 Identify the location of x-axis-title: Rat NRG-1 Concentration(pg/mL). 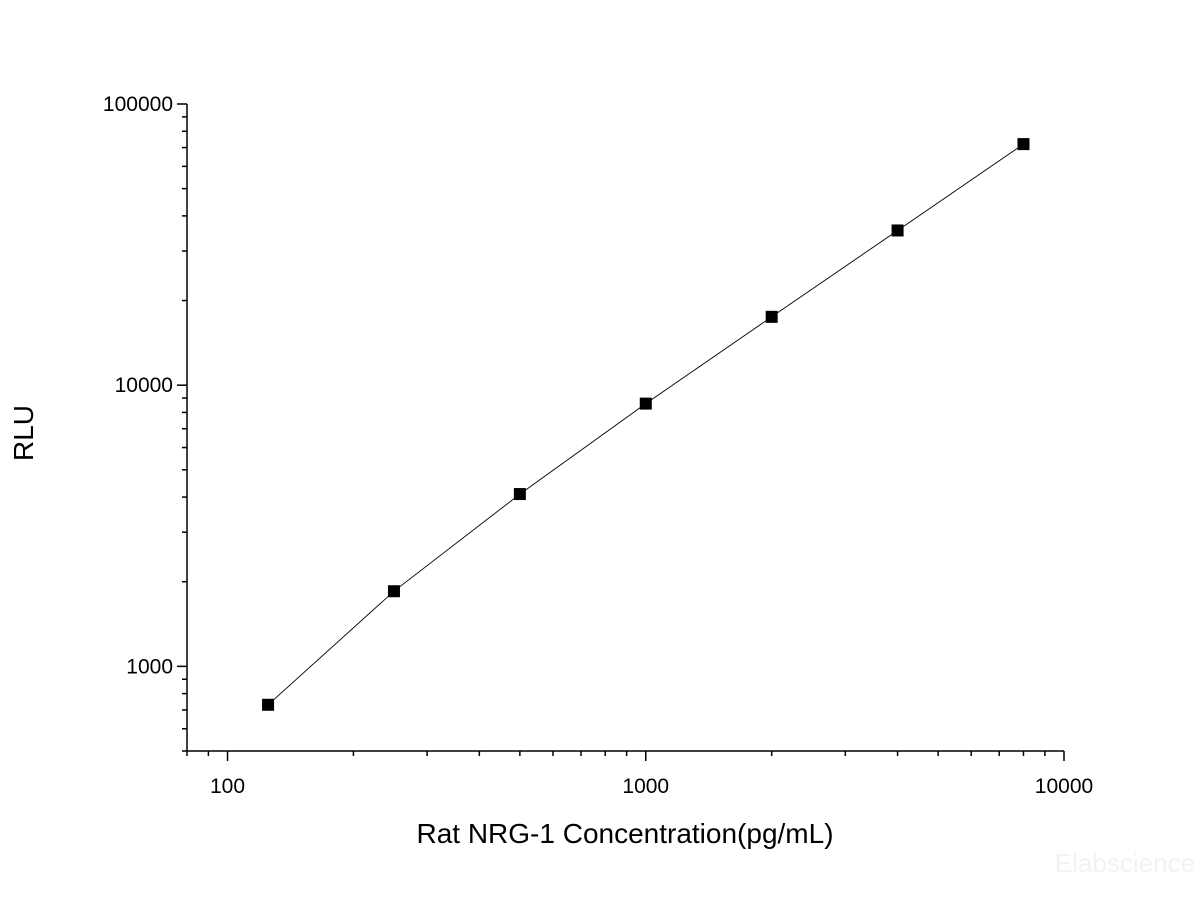
(624, 833).